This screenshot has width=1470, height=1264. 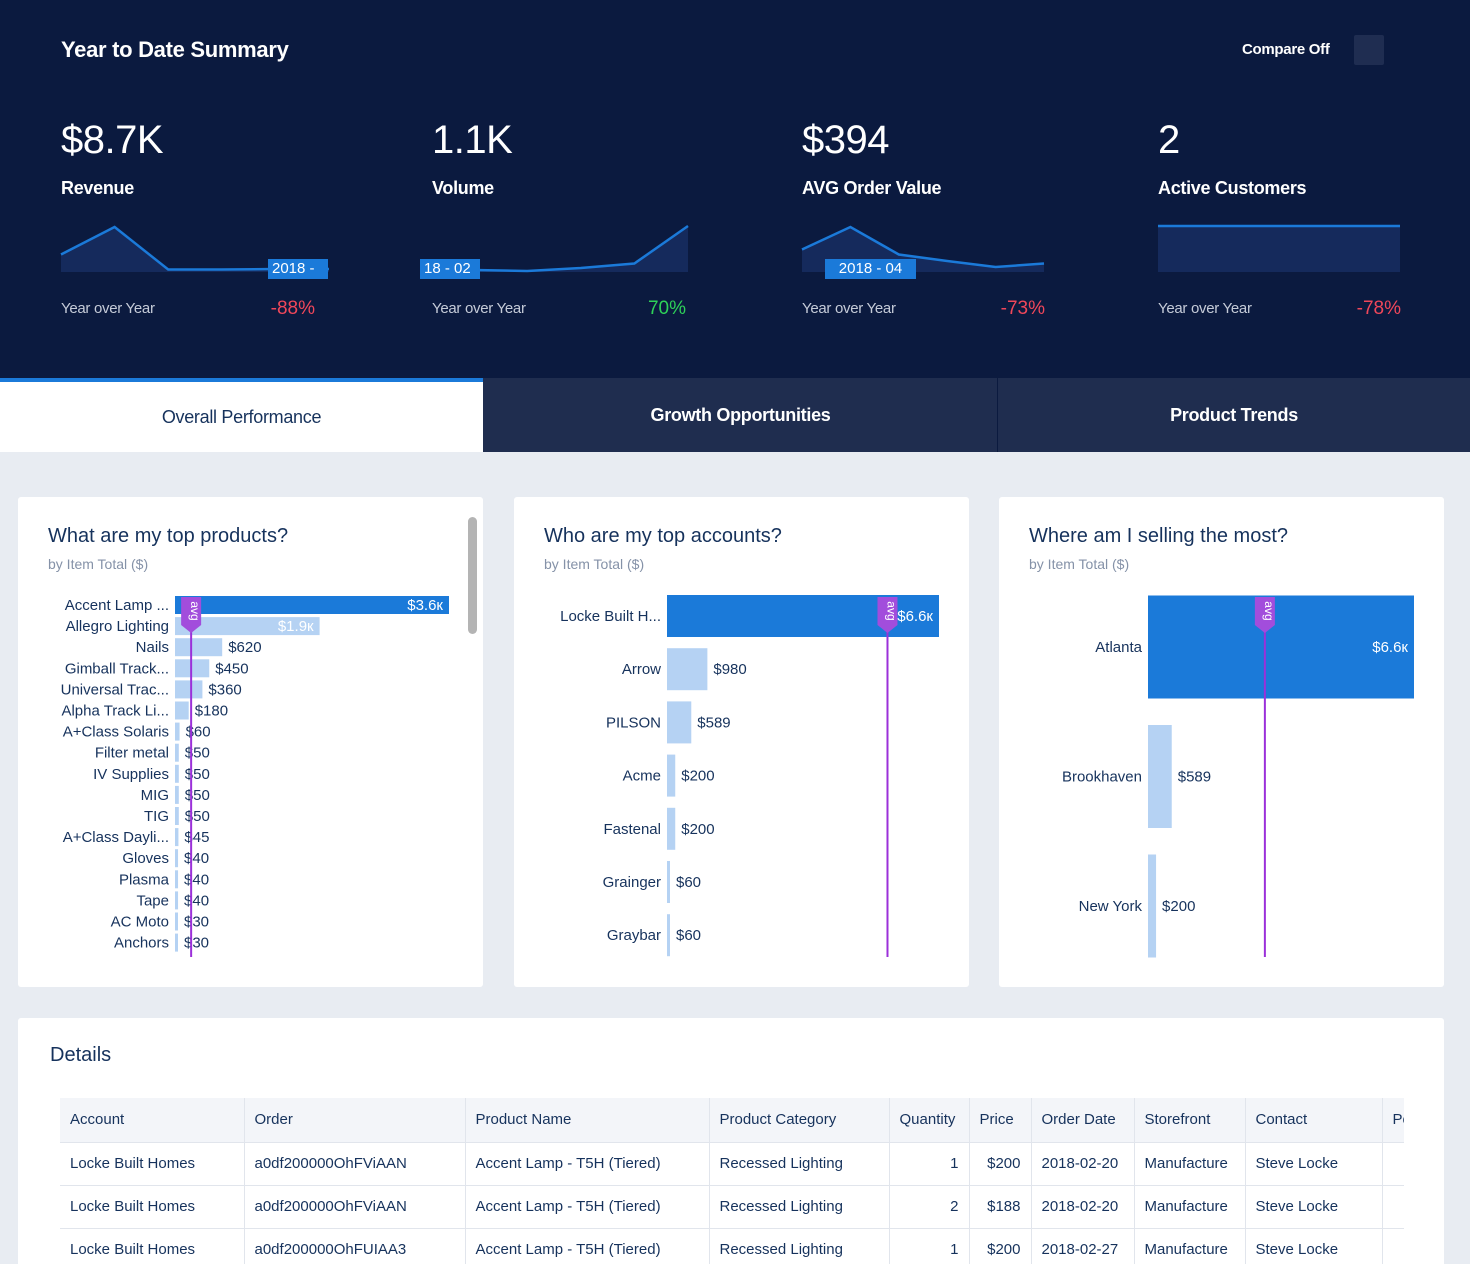 I want to click on category-label: AC Moto, so click(x=140, y=922).